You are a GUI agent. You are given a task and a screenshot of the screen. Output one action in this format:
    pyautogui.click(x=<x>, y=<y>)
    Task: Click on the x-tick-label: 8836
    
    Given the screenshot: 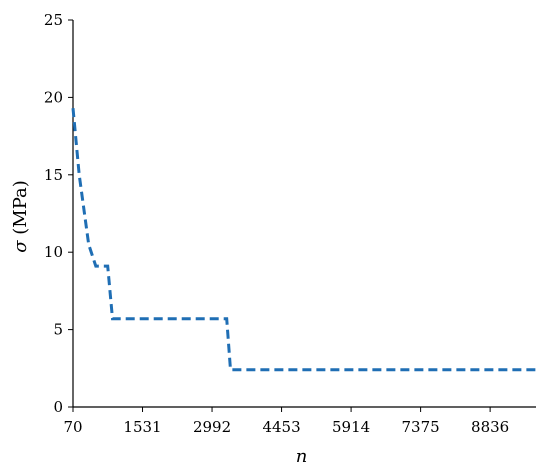 What is the action you would take?
    pyautogui.click(x=490, y=427)
    